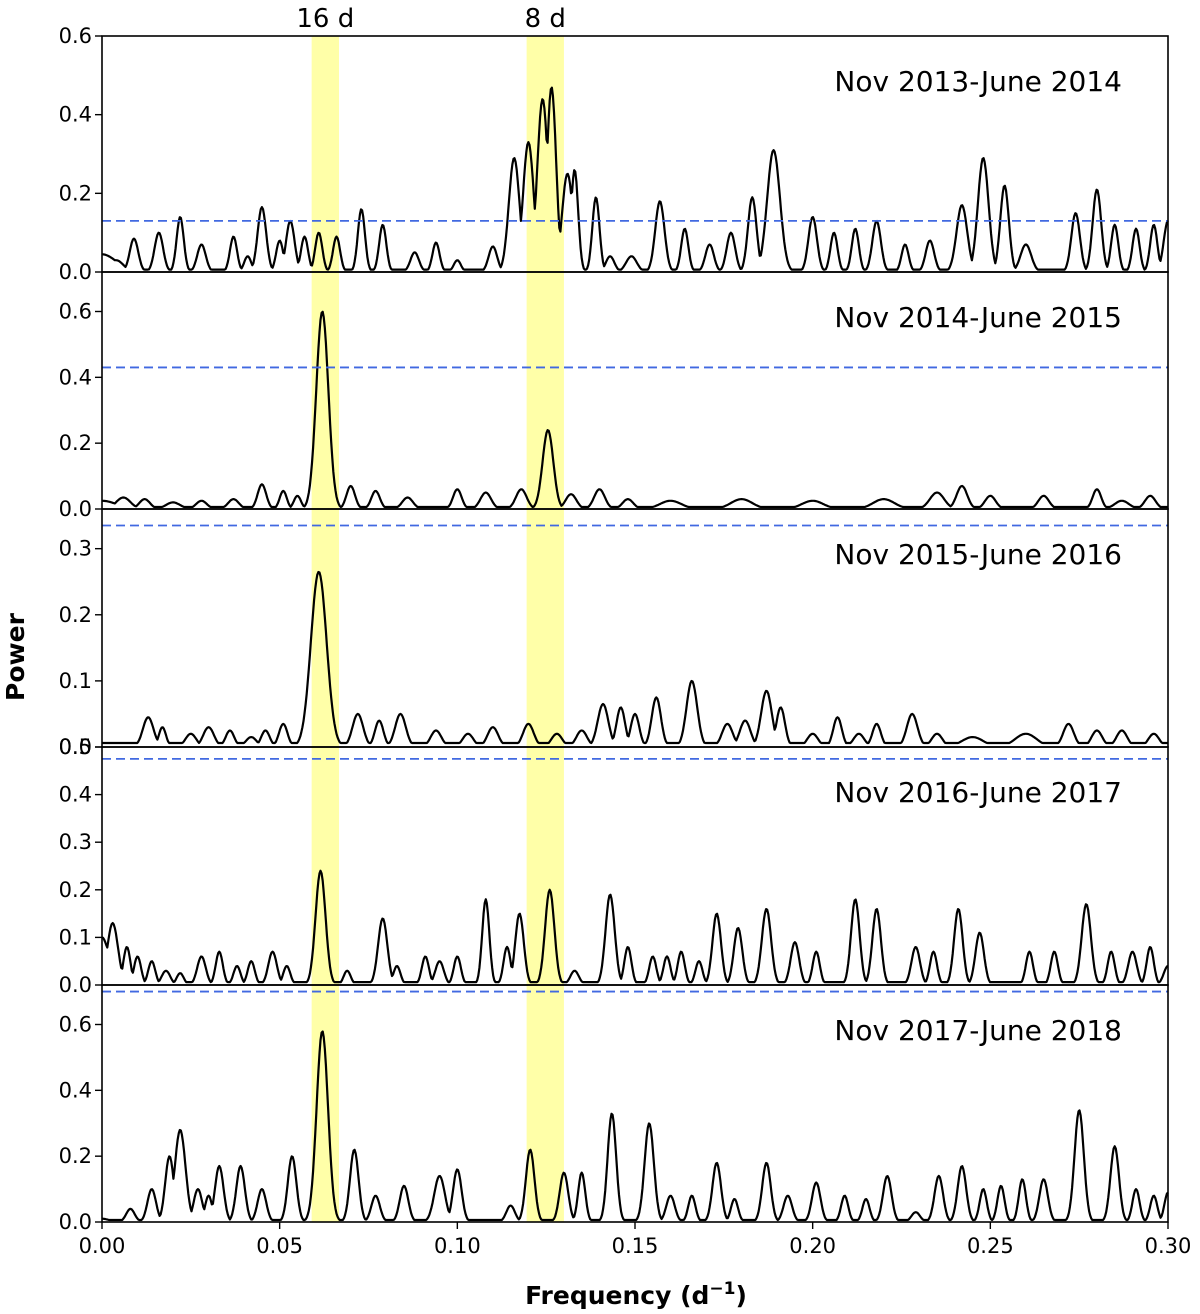 The height and width of the screenshot is (1314, 1200). Describe the element at coordinates (741, 1295) in the screenshot. I see `x-axis-title-close: )` at that location.